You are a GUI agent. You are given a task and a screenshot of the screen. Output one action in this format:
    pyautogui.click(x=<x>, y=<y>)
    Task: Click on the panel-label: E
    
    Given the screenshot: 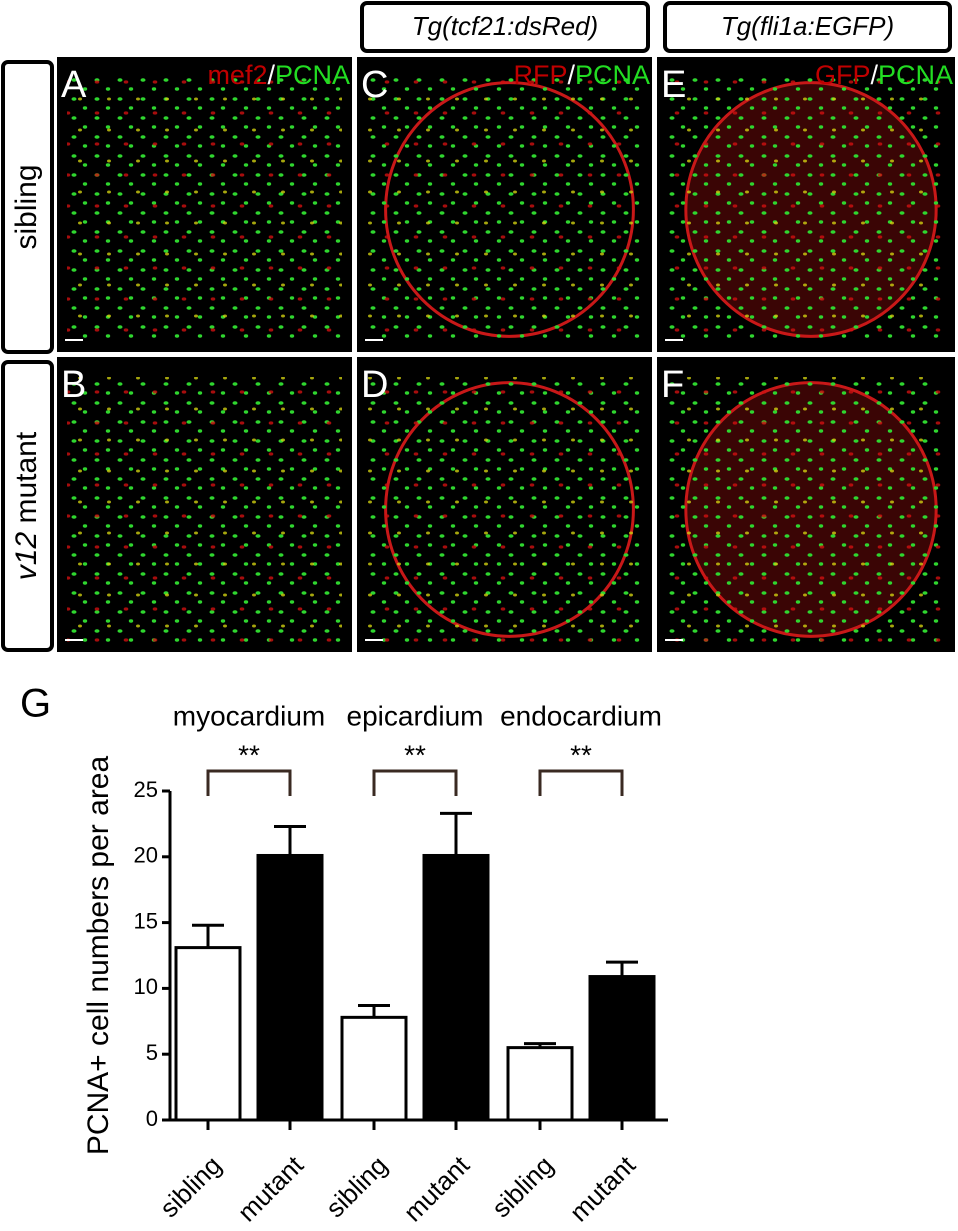 What is the action you would take?
    pyautogui.click(x=673, y=85)
    